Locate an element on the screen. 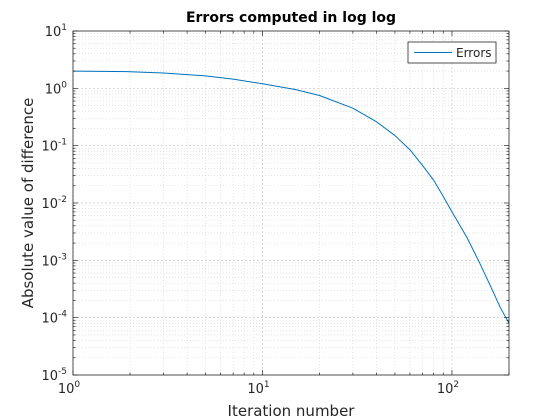 Image resolution: width=560 pixels, height=420 pixels. x-tick-label: 100 is located at coordinates (69, 388).